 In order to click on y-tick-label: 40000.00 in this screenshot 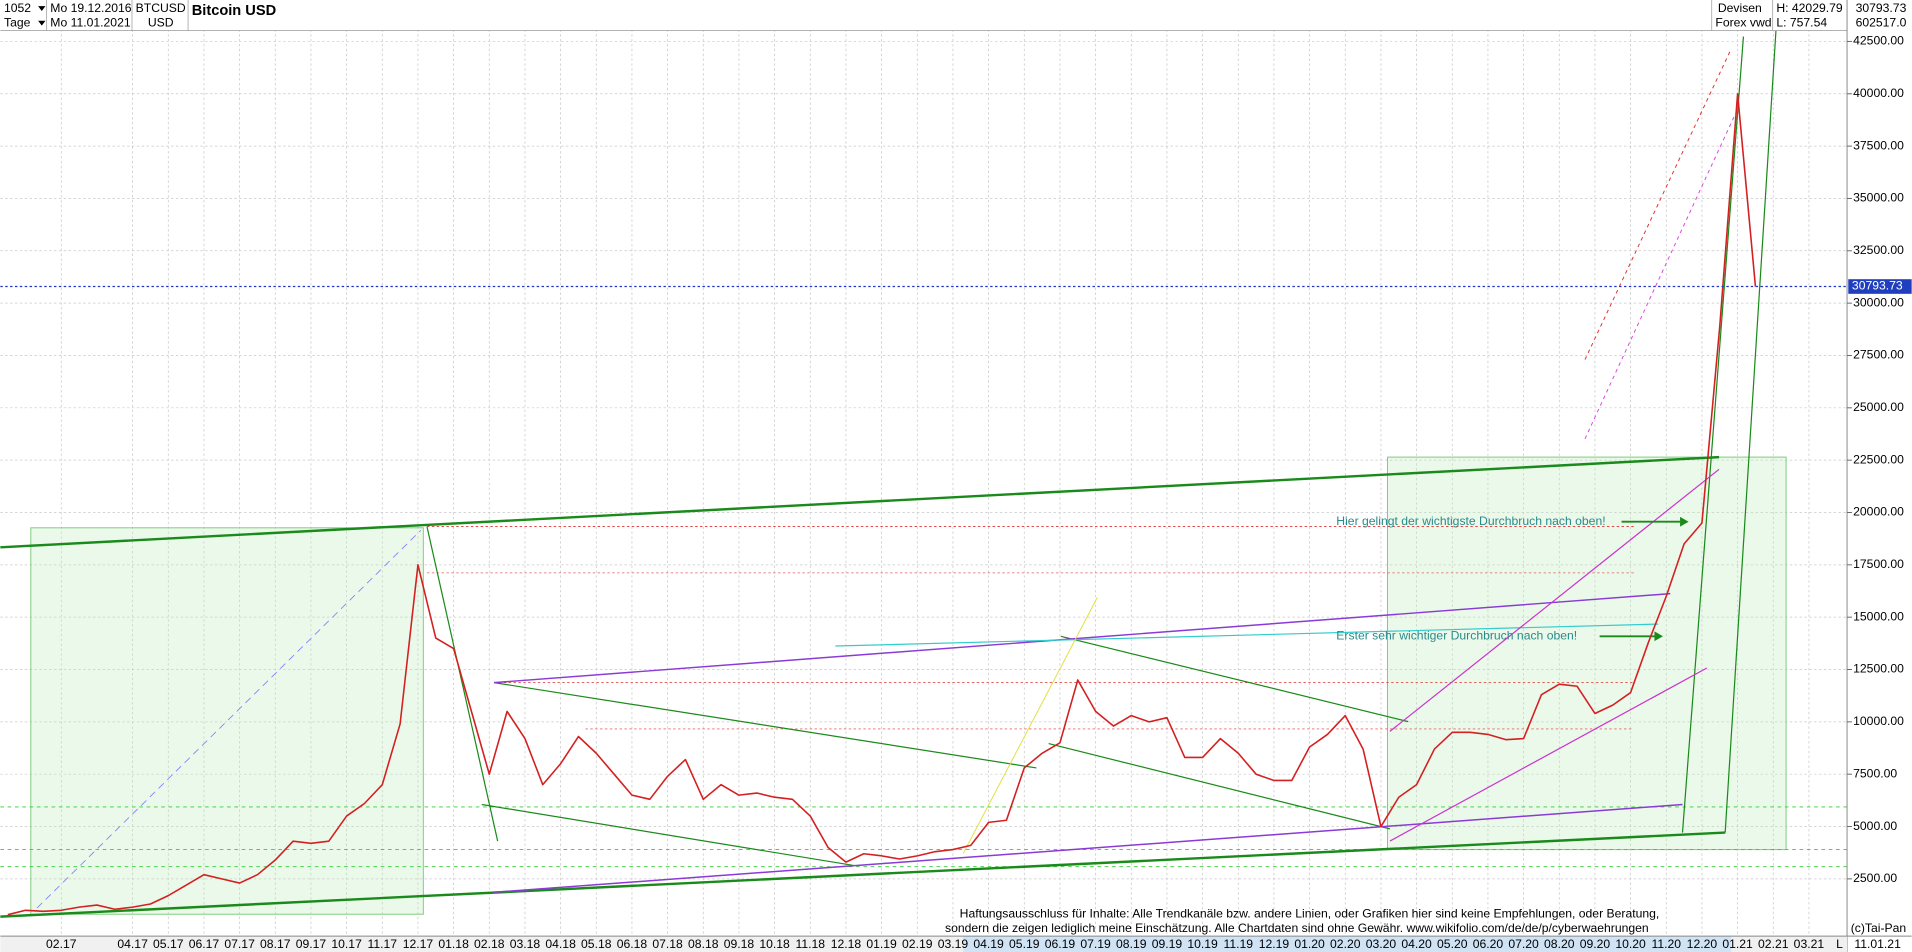, I will do `click(1878, 93)`.